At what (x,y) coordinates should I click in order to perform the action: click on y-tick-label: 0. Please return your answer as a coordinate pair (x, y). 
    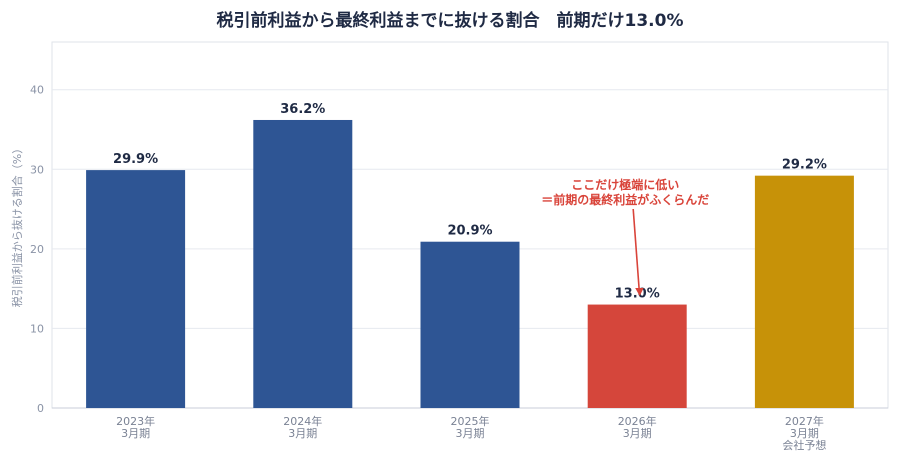
    Looking at the image, I should click on (40, 408).